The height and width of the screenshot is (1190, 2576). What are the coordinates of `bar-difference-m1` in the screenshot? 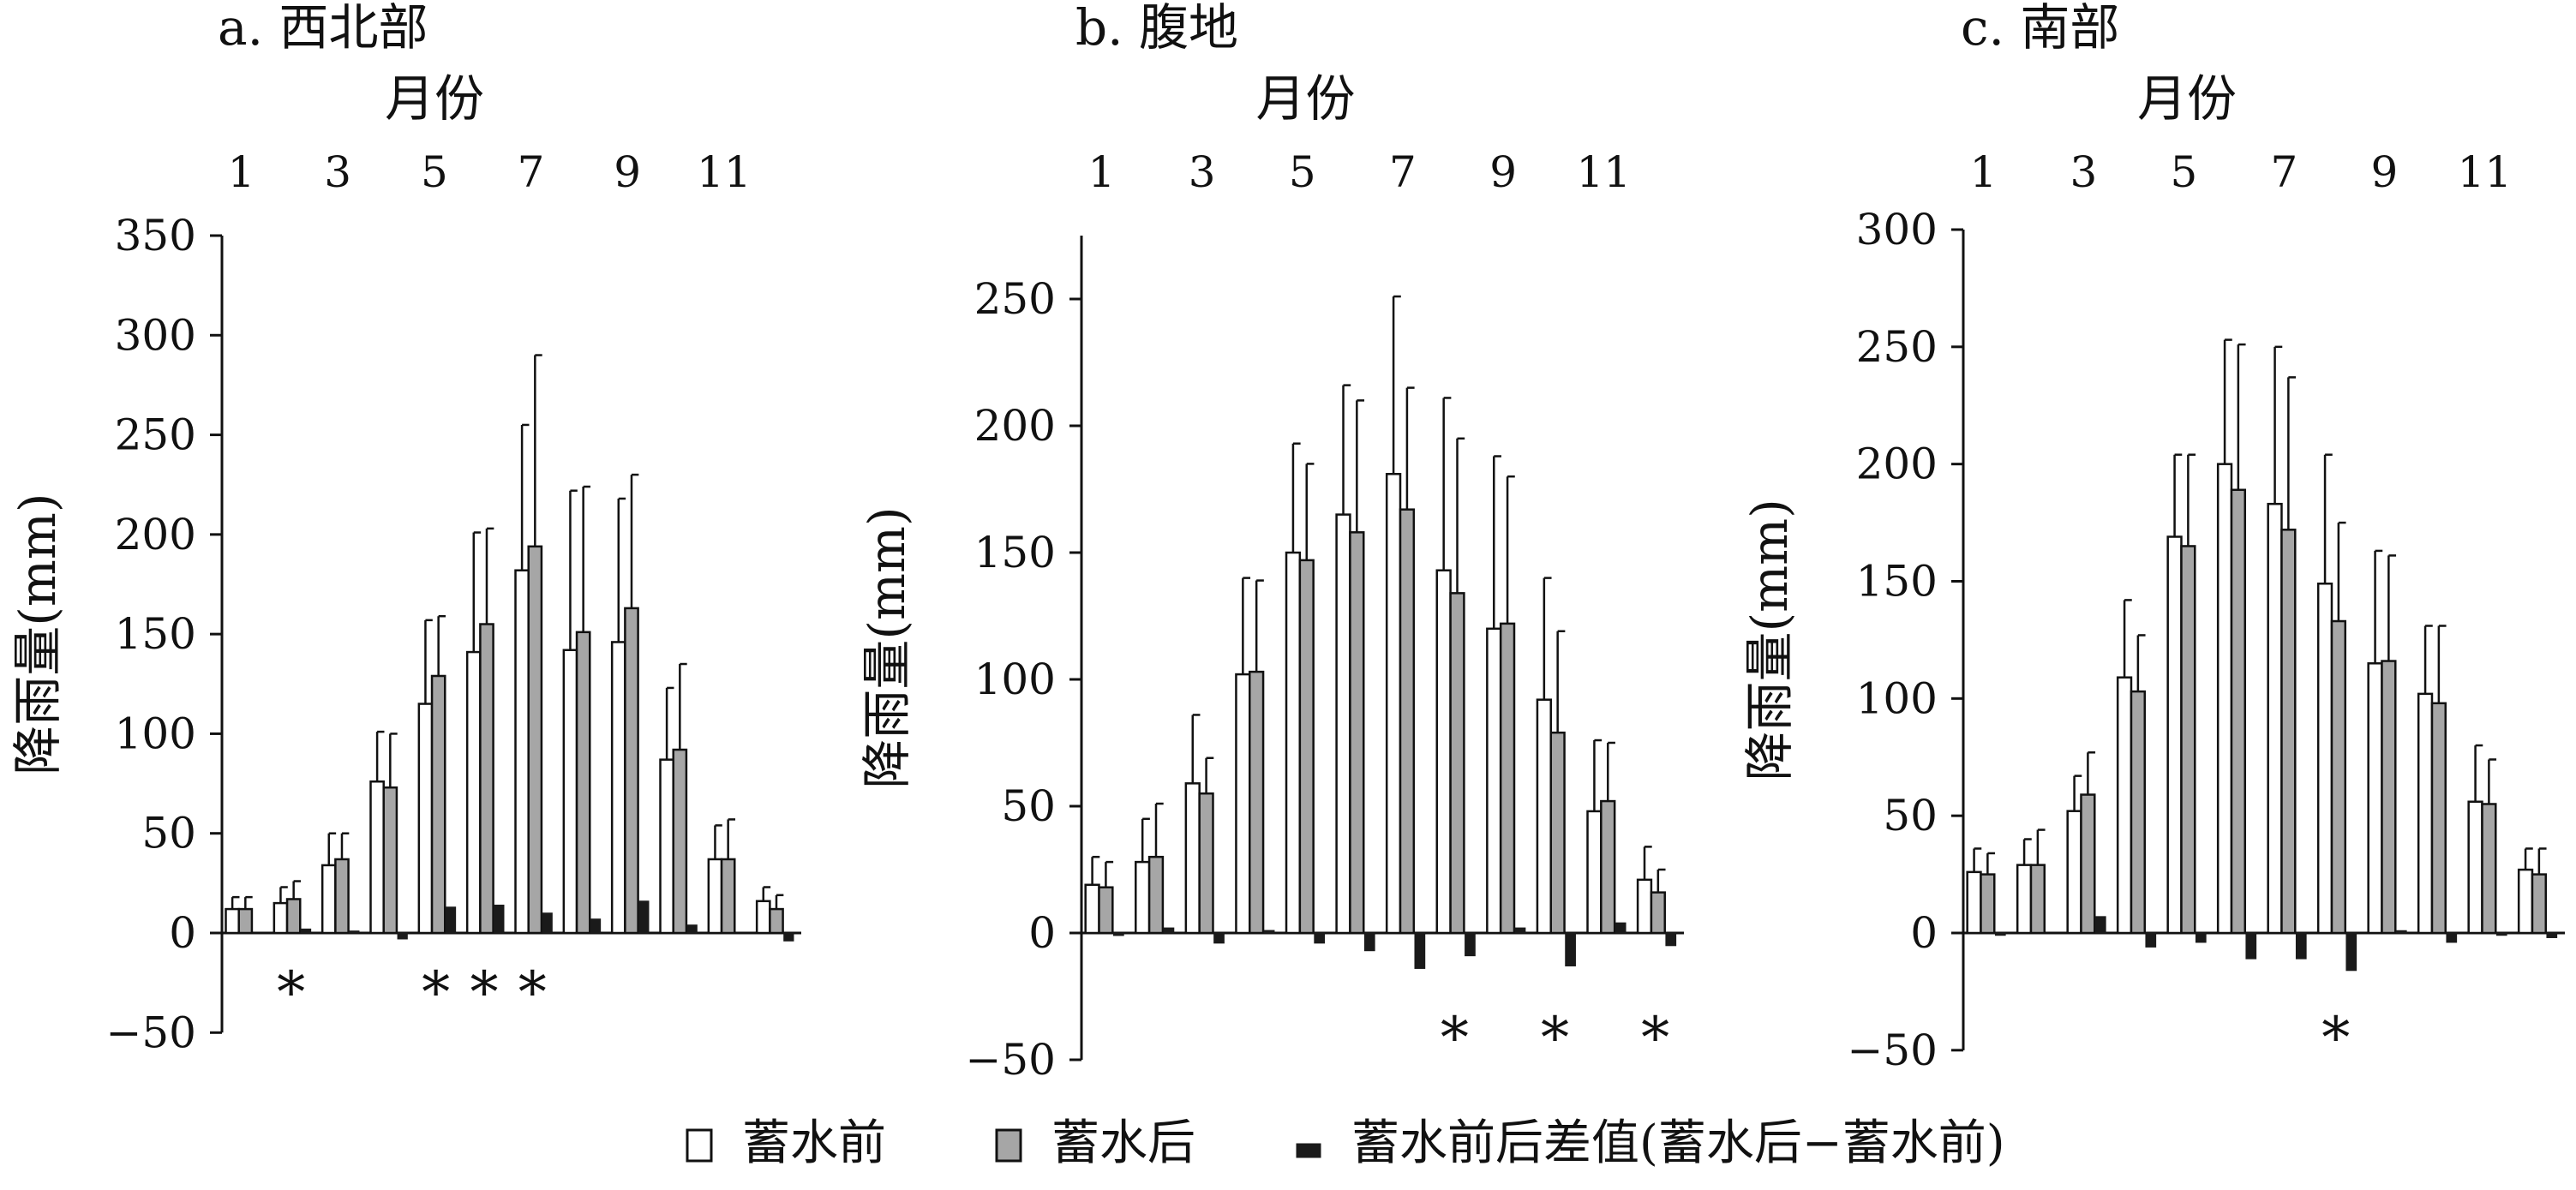 It's located at (2000, 934).